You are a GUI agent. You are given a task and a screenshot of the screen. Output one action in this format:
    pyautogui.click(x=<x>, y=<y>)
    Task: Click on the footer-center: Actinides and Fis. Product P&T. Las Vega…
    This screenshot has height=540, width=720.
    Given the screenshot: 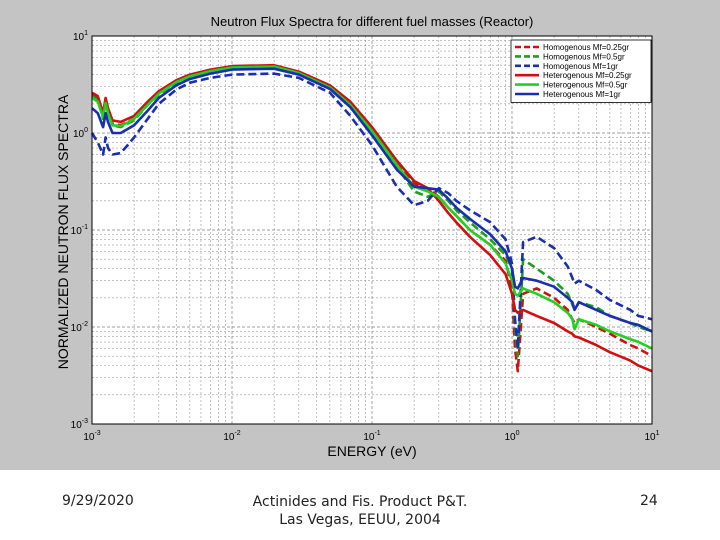 What is the action you would take?
    pyautogui.click(x=360, y=511)
    